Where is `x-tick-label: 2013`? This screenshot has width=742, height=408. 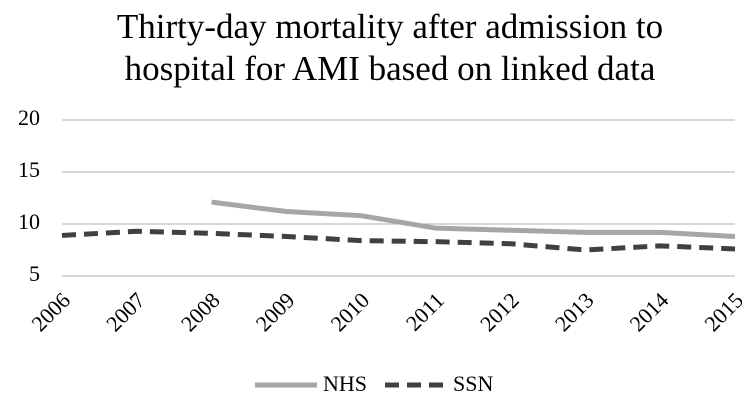 x-tick-label: 2013 is located at coordinates (574, 311).